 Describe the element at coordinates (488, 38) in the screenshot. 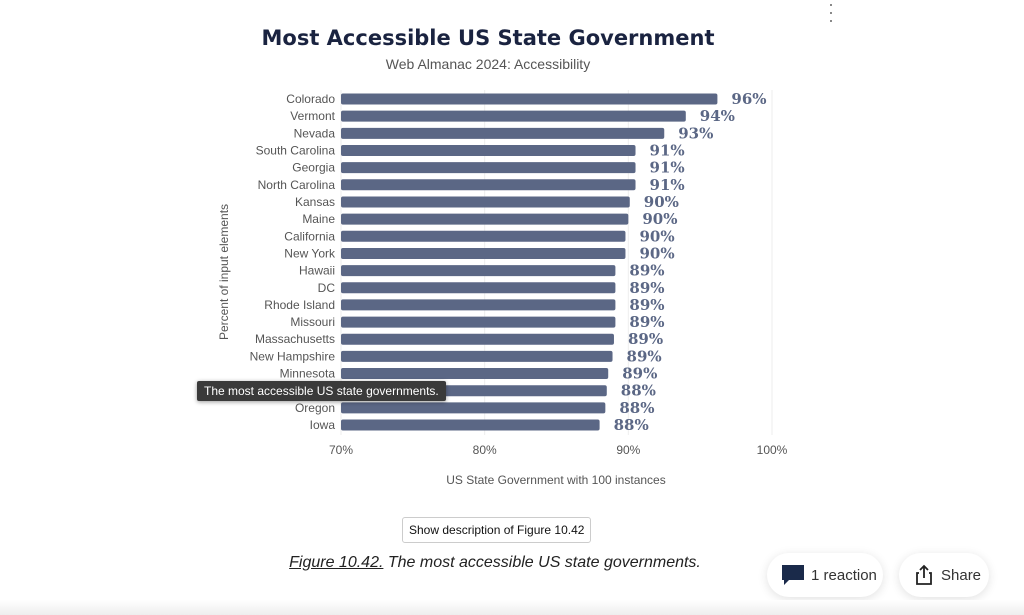

I see `chart-title: Most Accessible US State Government` at that location.